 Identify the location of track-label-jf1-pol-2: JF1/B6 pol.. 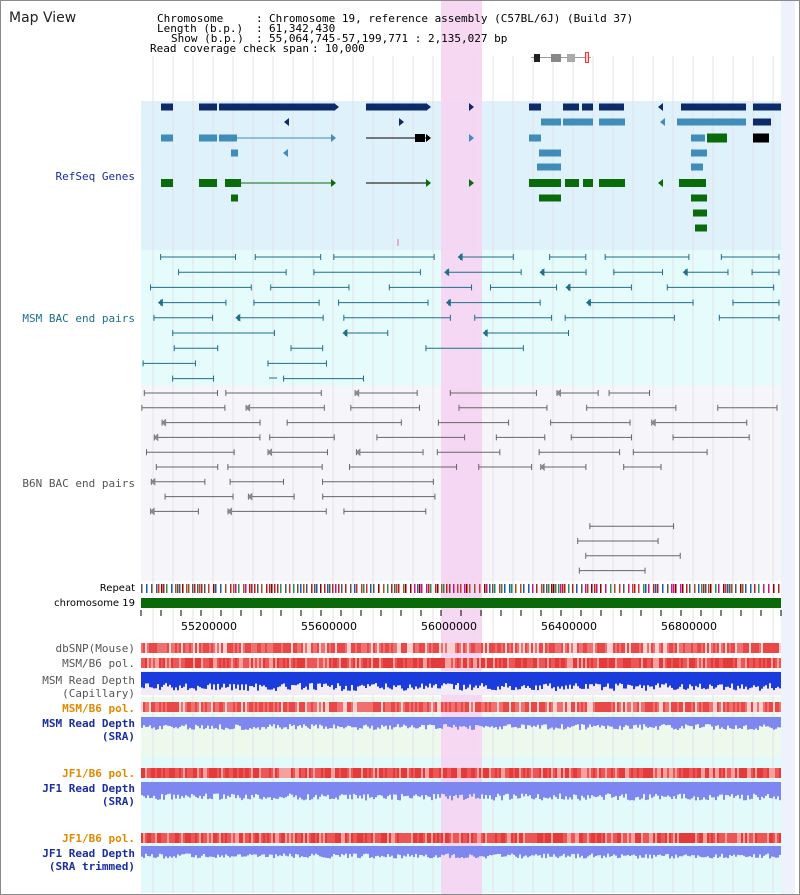
(98, 838).